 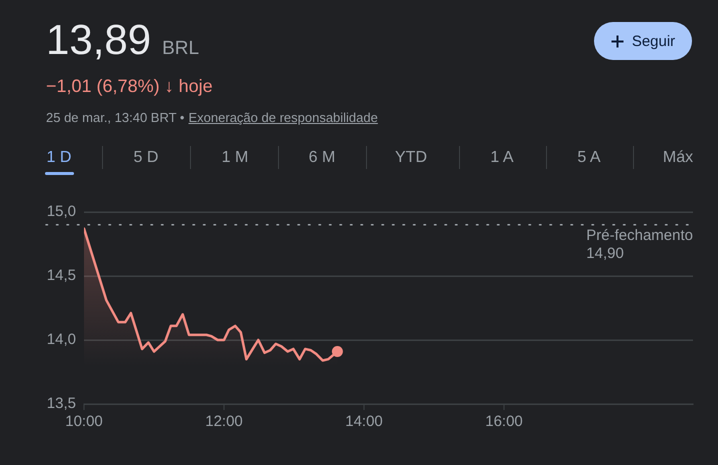 What do you see at coordinates (59, 158) in the screenshot?
I see `text: 1 D` at bounding box center [59, 158].